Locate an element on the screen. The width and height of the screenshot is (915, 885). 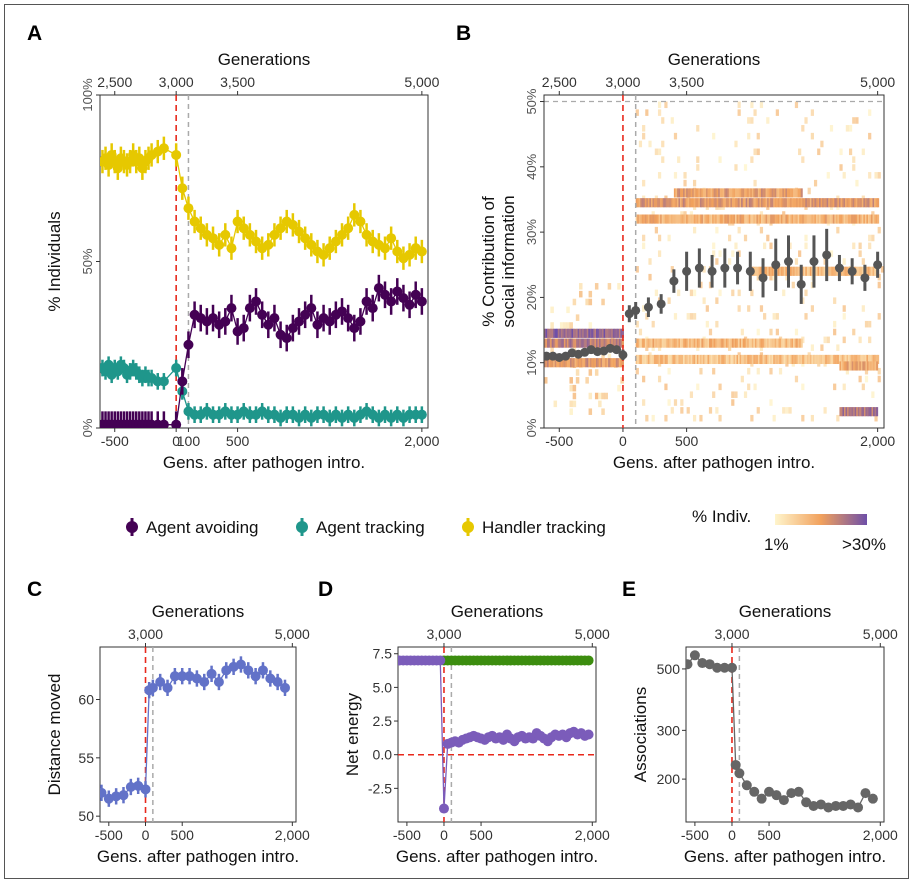
series is located at coordinates (496, 734).